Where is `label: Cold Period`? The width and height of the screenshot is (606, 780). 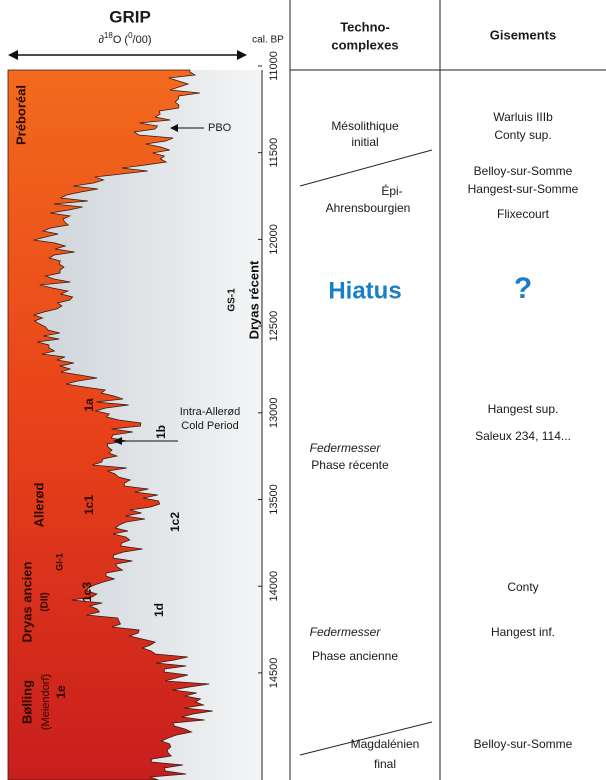
label: Cold Period is located at coordinates (209, 426).